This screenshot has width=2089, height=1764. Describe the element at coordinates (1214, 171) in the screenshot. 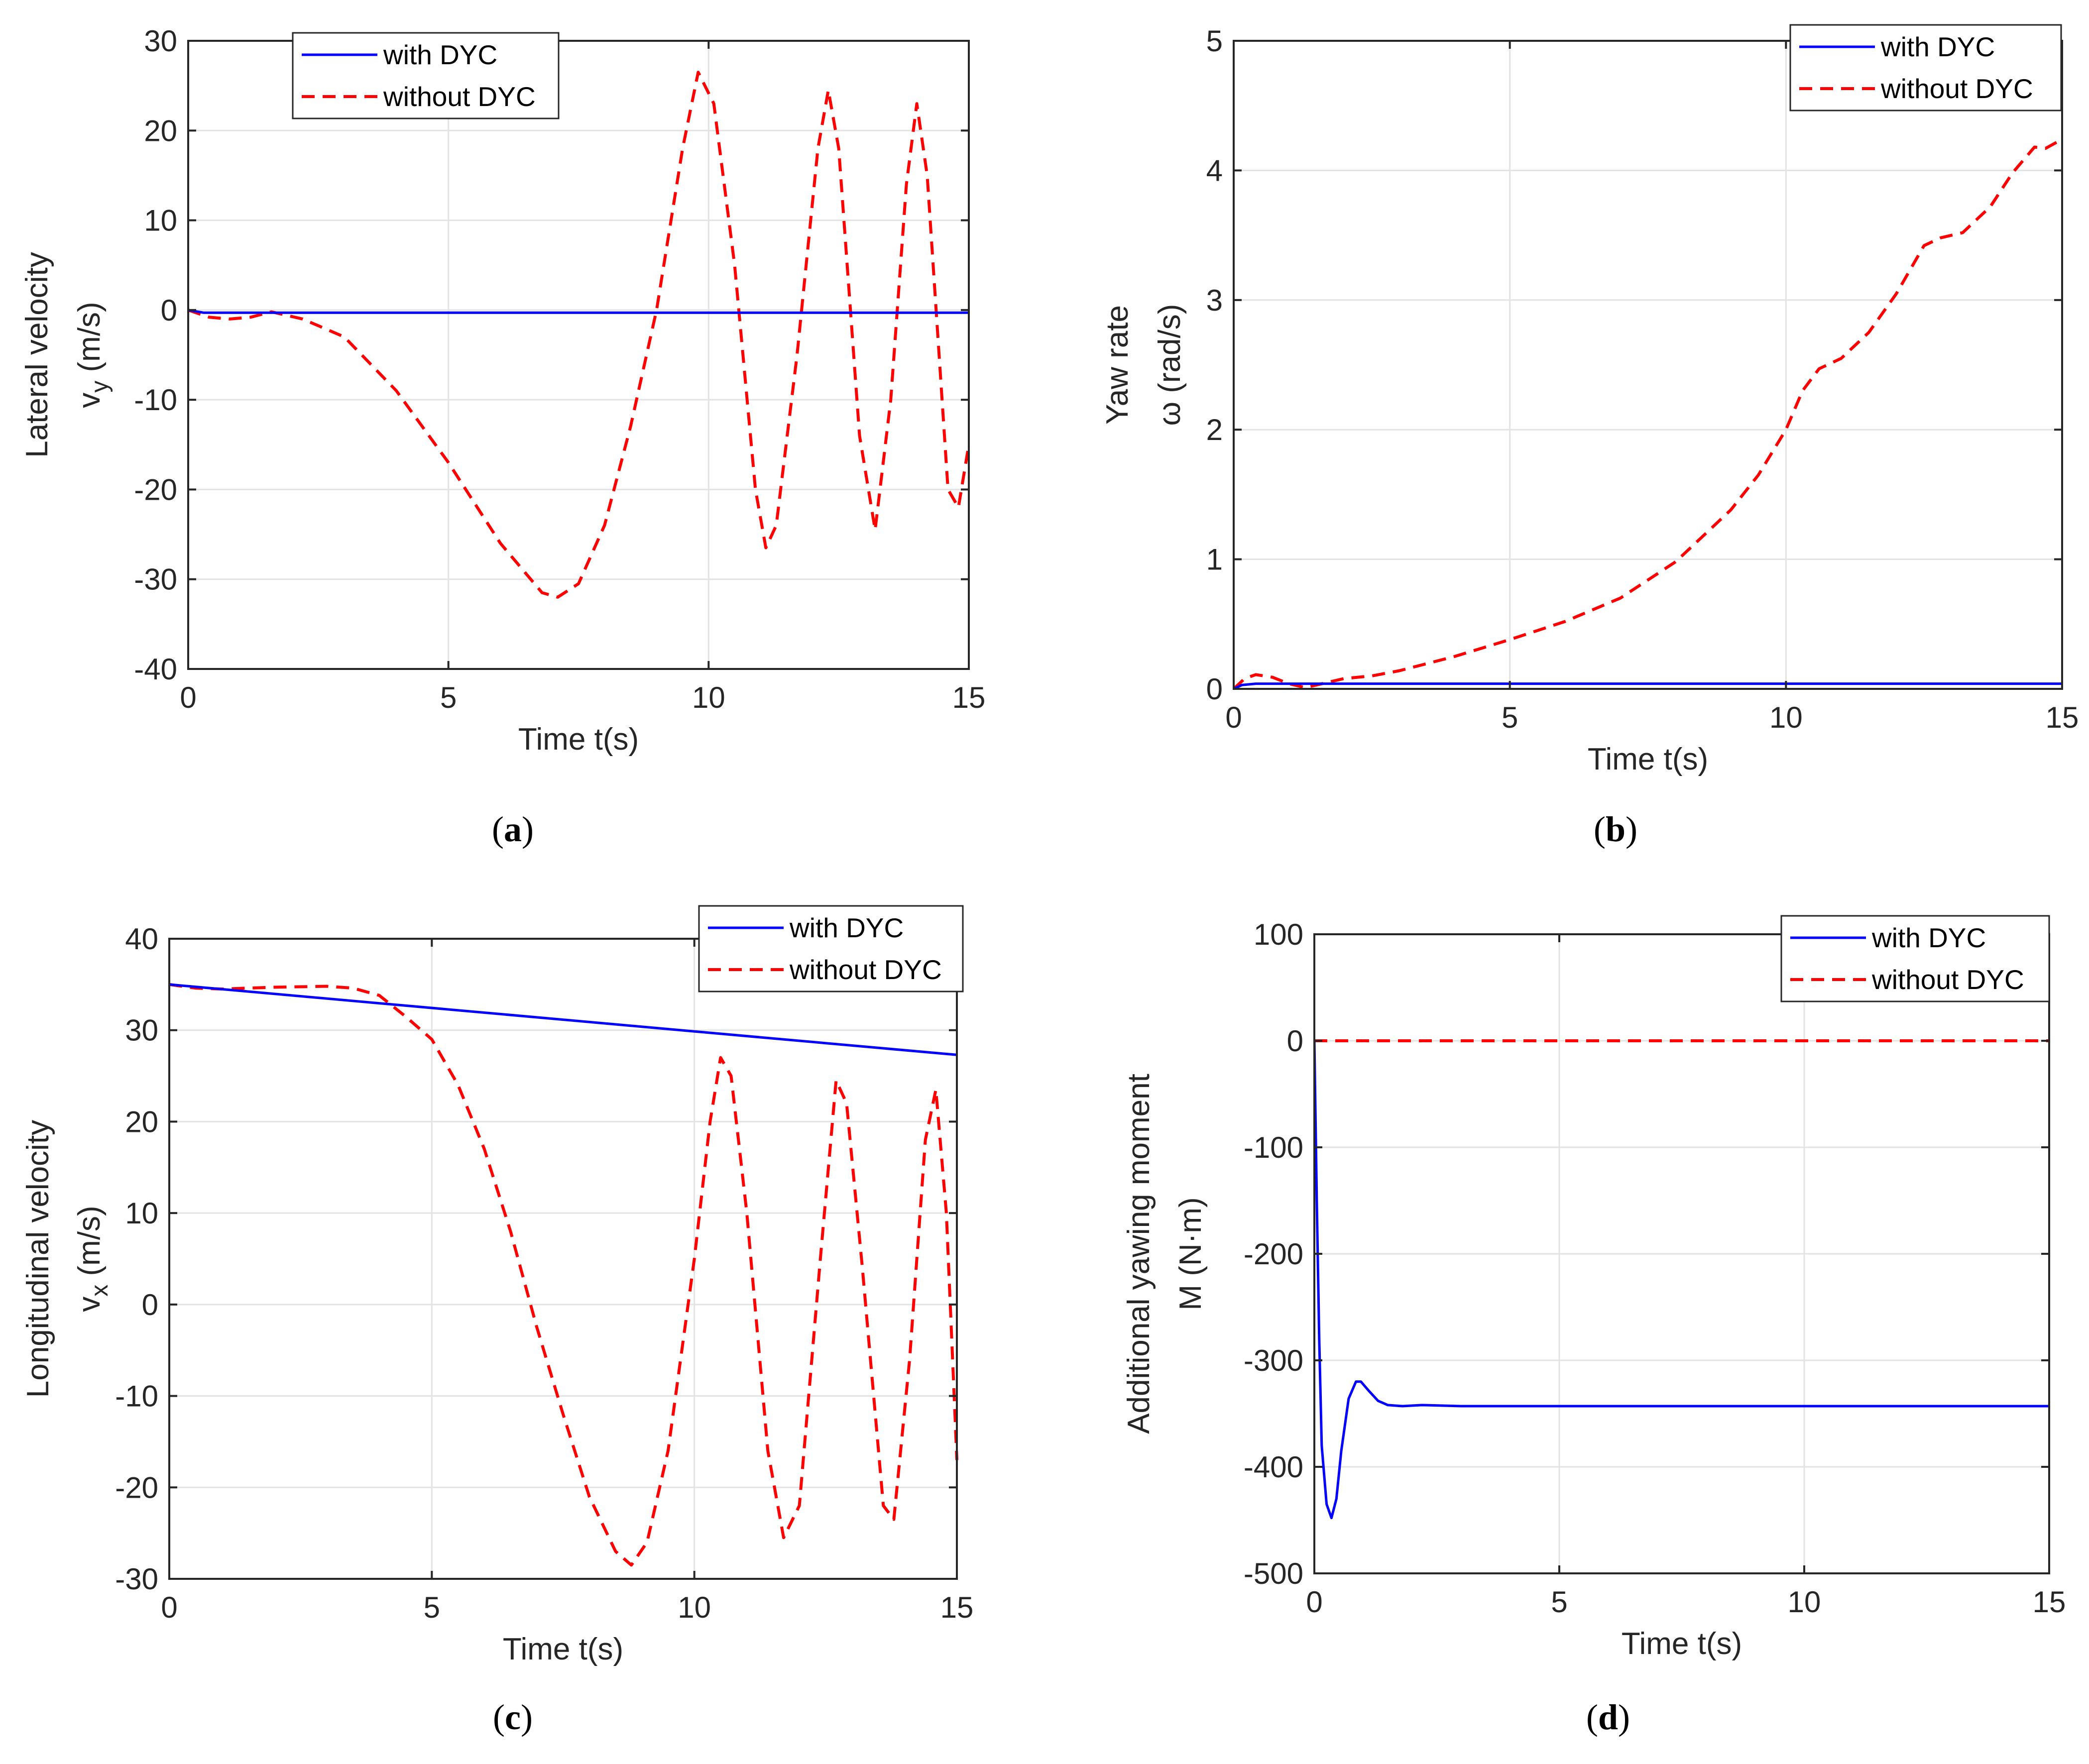

I see `y-tick-label: 4` at that location.